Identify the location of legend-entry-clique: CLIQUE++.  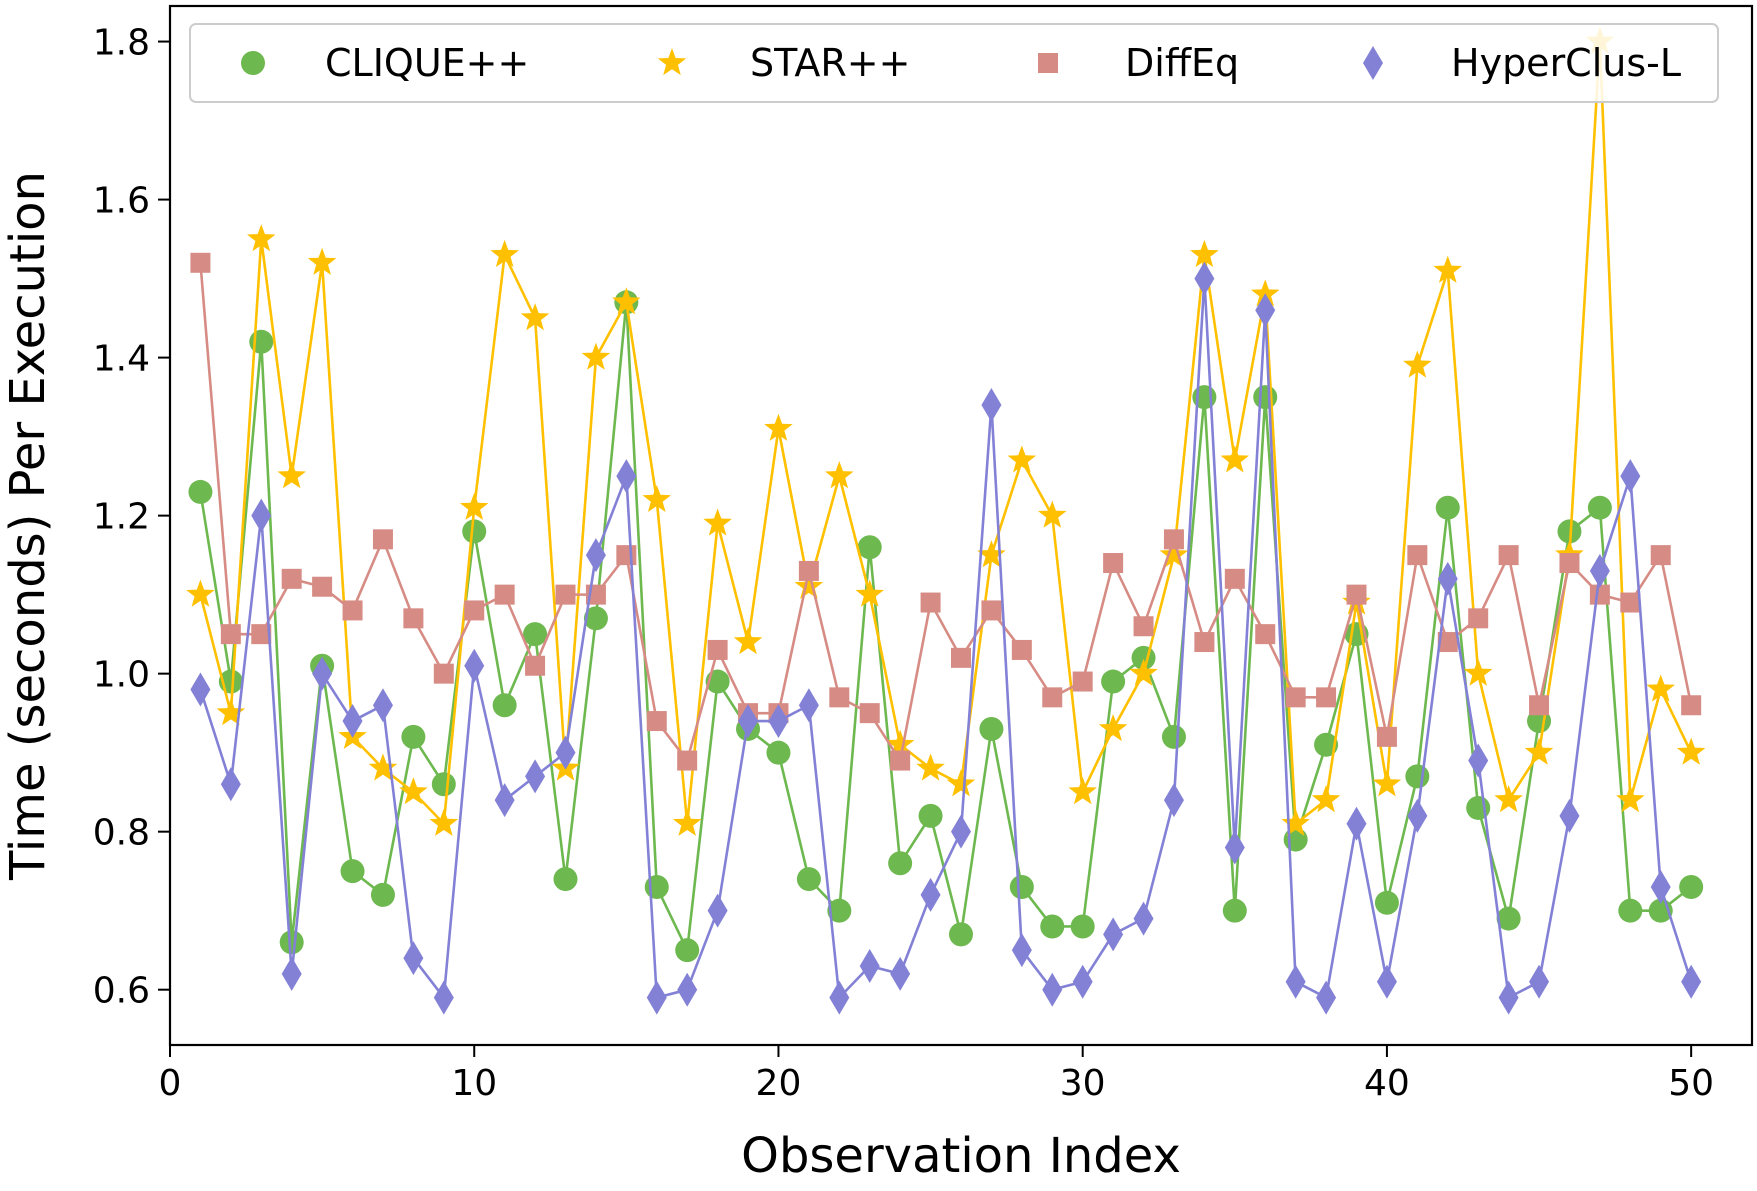
(385, 63).